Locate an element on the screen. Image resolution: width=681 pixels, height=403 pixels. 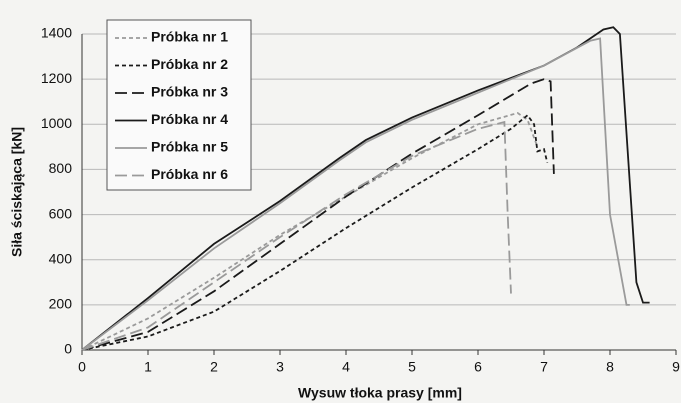
x-tick-label: 7 is located at coordinates (544, 367).